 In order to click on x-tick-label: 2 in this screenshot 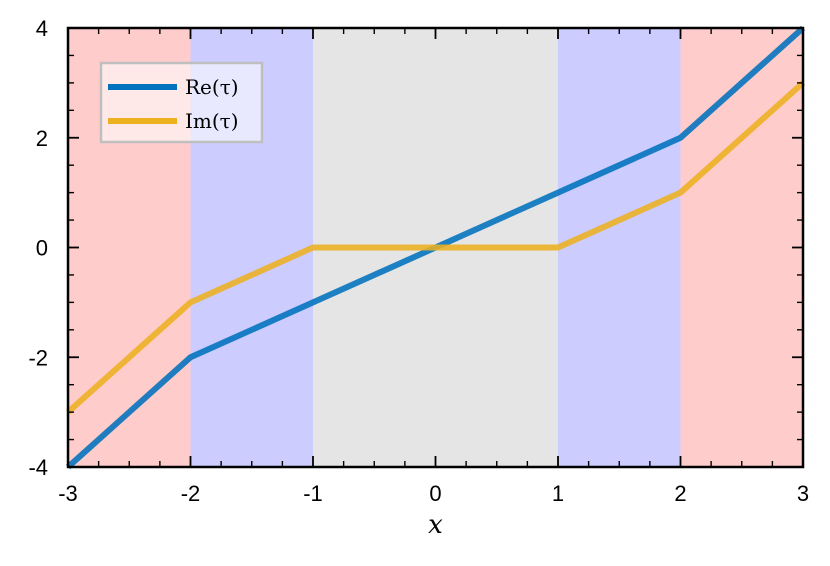, I will do `click(680, 493)`.